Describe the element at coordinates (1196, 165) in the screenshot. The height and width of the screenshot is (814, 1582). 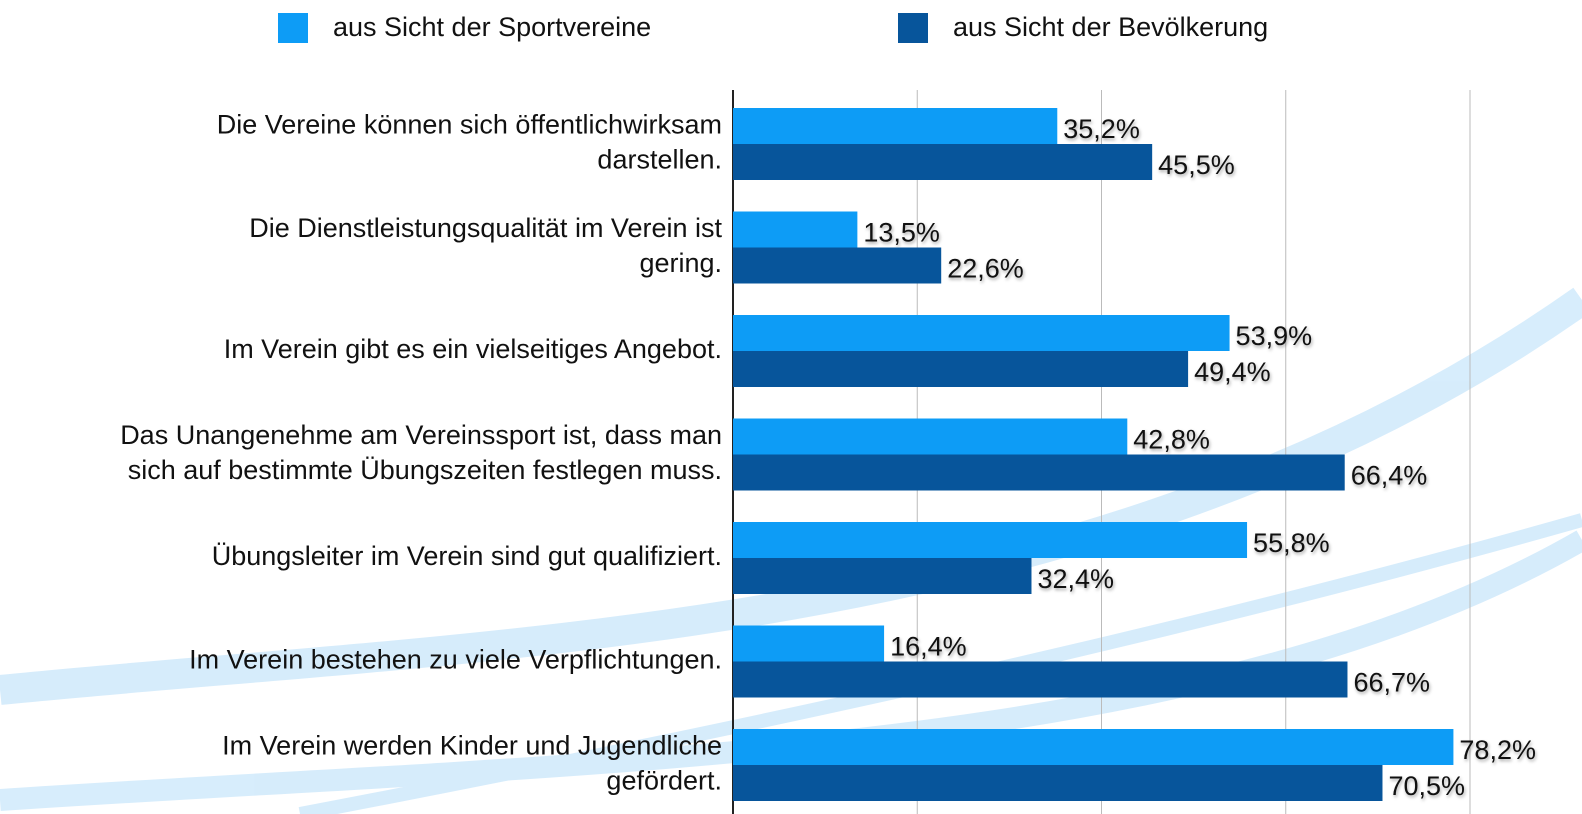
I see `value-label: 45,5%` at that location.